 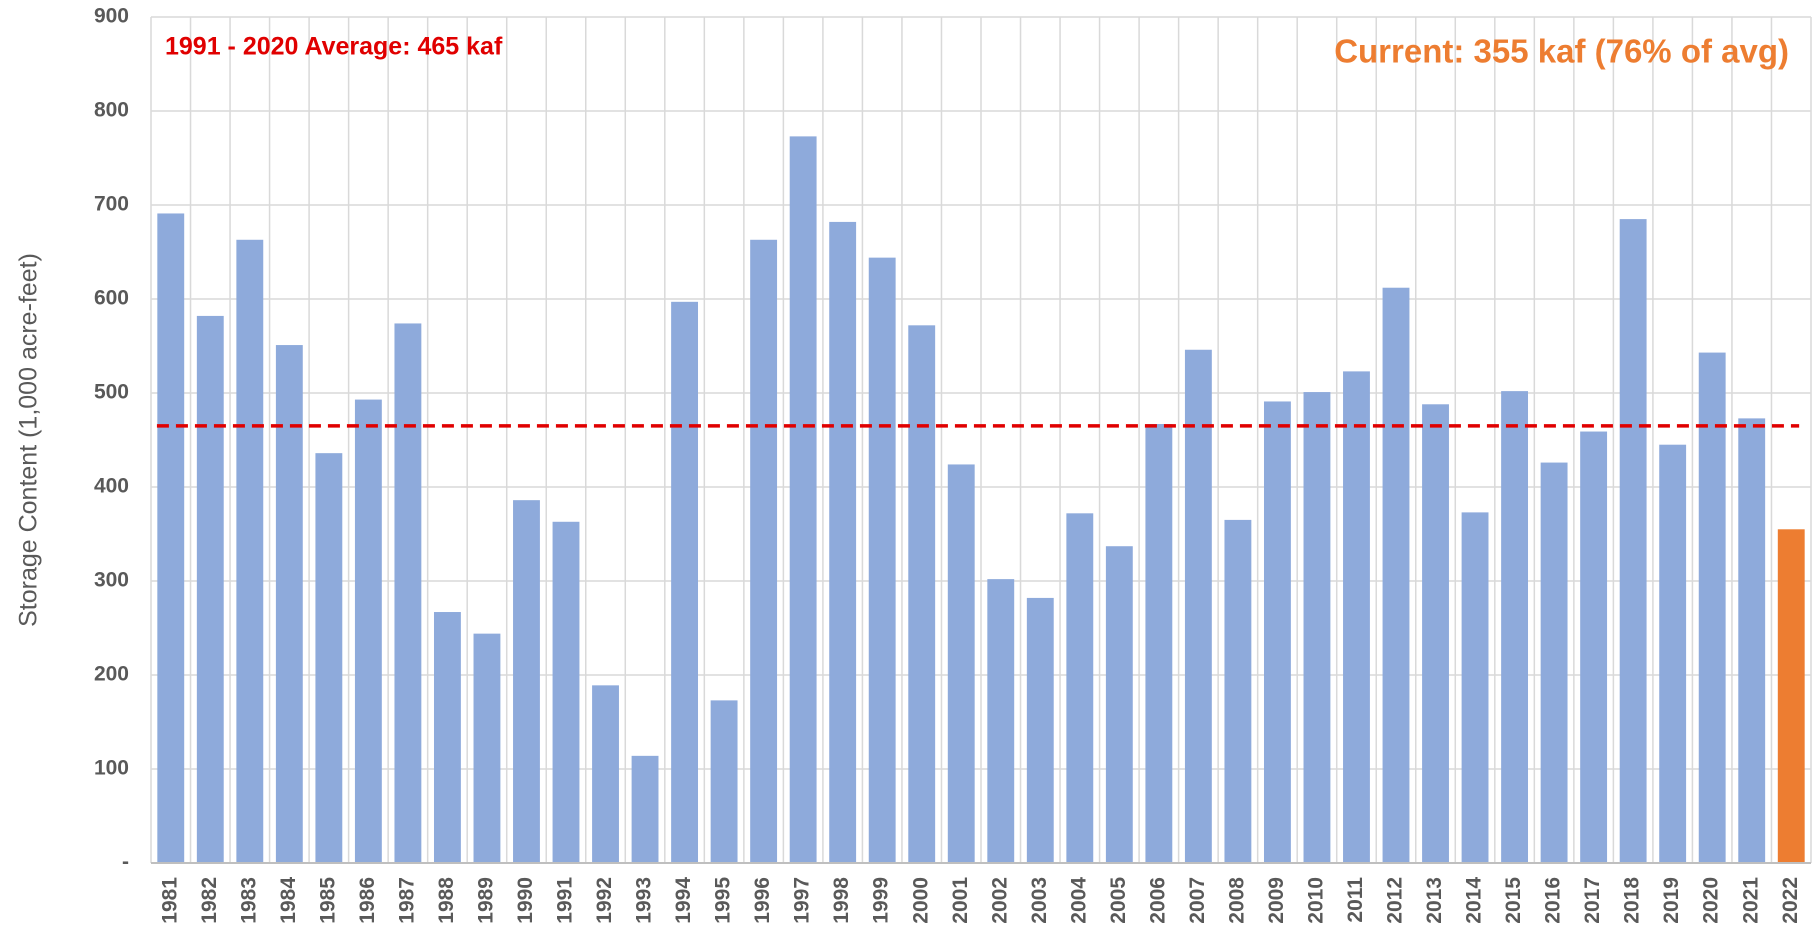 I want to click on x-tick-label: 2001, so click(x=960, y=900).